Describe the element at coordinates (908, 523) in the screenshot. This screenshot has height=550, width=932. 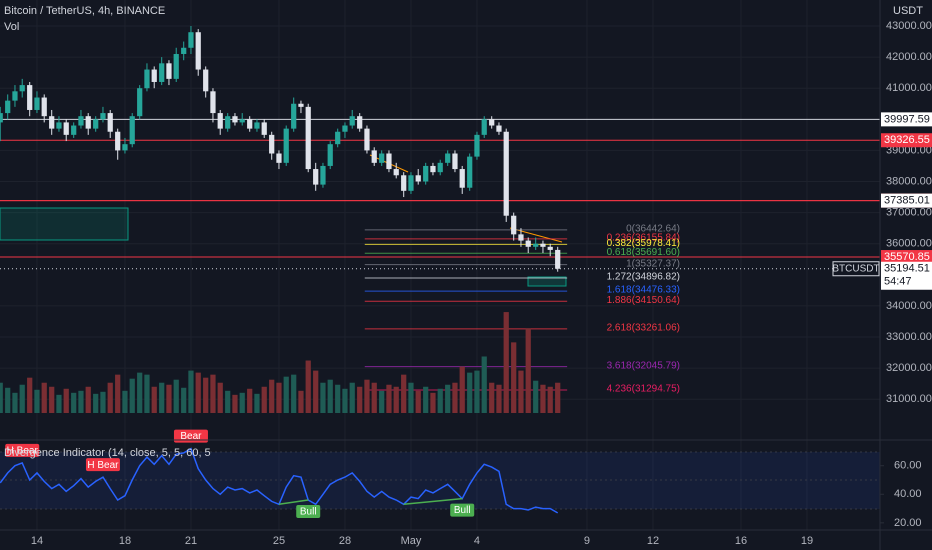
I see `indicator-tick-label: 20.00` at that location.